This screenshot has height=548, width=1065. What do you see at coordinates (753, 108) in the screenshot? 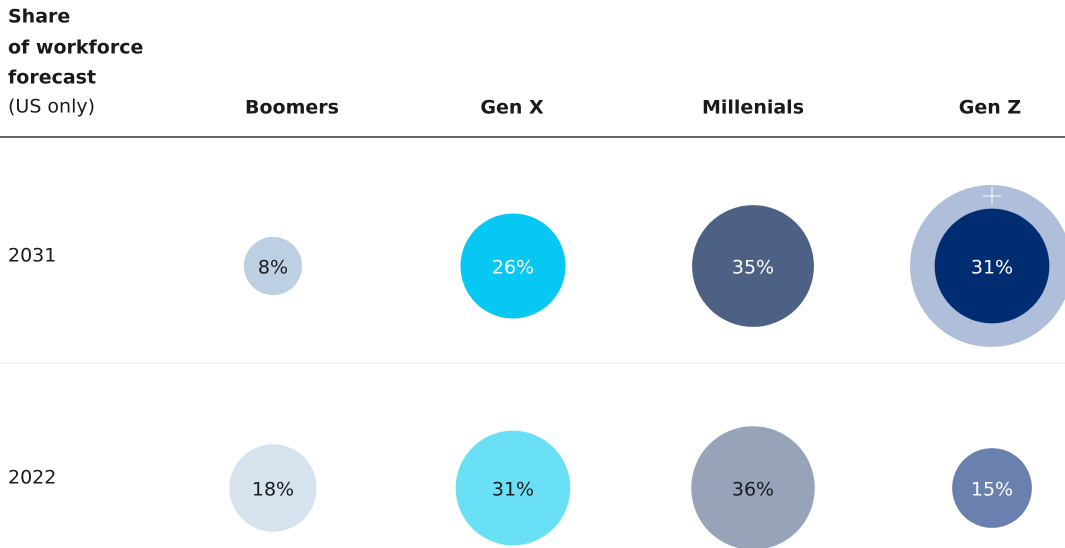
I see `column-header: Millenials` at bounding box center [753, 108].